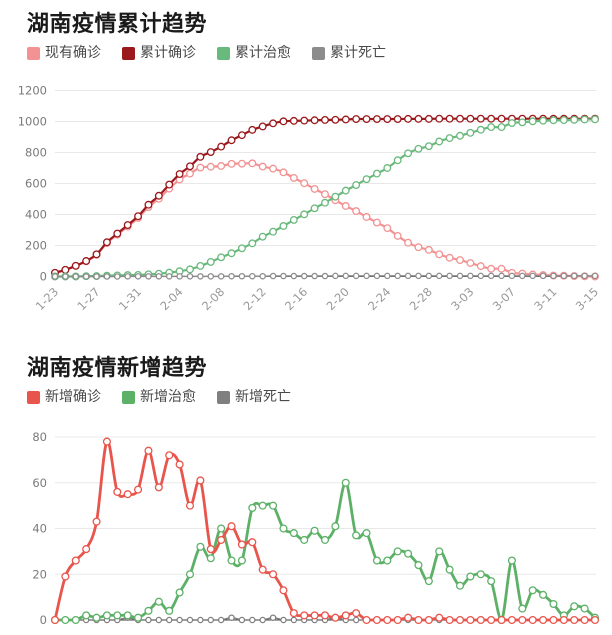 Image resolution: width=612 pixels, height=635 pixels. What do you see at coordinates (223, 53) in the screenshot?
I see `total-cured-swatch-icon` at bounding box center [223, 53].